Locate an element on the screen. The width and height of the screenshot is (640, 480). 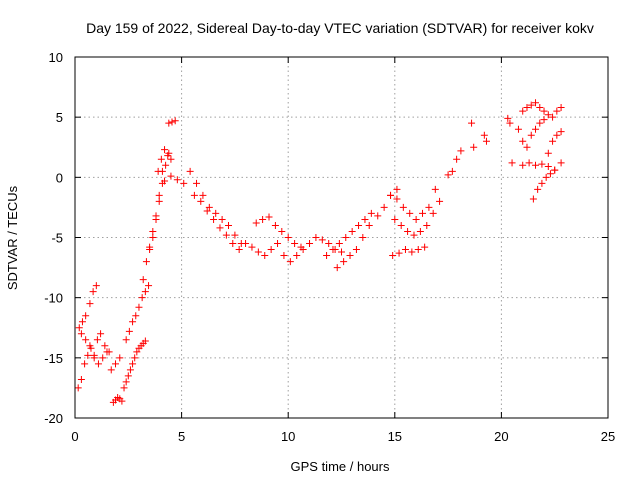
y-tick-label: -20 is located at coordinates (53, 418).